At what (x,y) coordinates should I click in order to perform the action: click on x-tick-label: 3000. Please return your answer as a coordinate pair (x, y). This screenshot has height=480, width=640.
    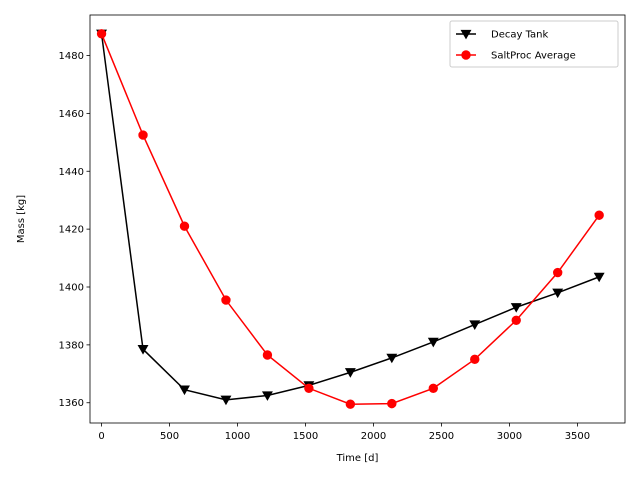
    Looking at the image, I should click on (509, 436).